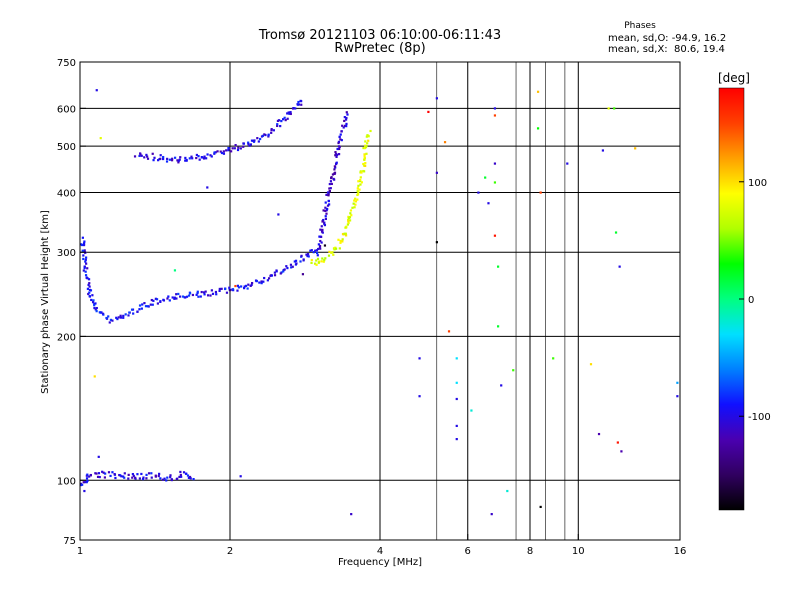  What do you see at coordinates (66, 63) in the screenshot?
I see `y-tick-label: 750` at bounding box center [66, 63].